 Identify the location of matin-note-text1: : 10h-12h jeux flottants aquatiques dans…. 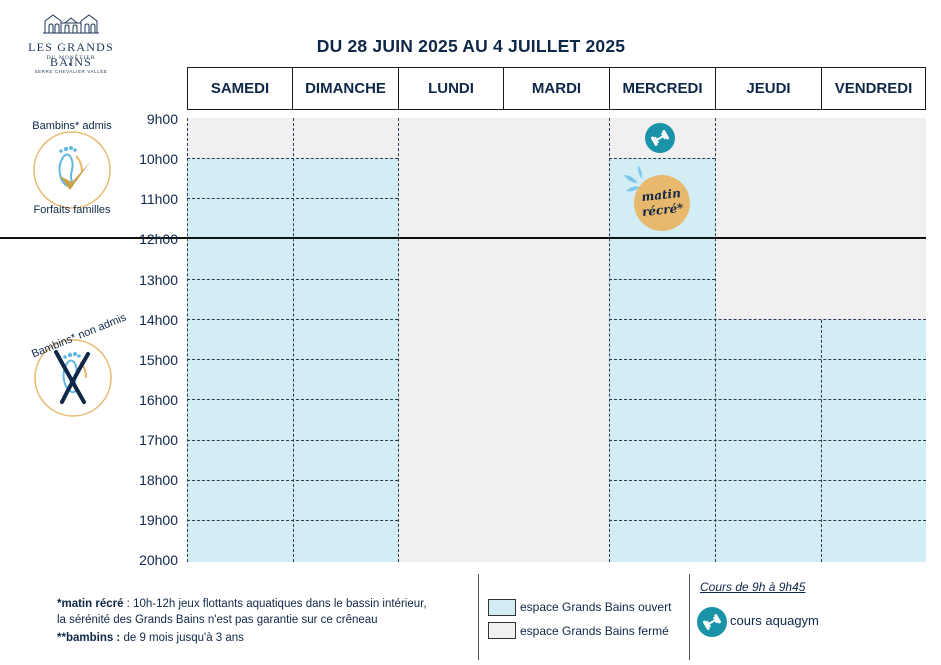
(275, 604).